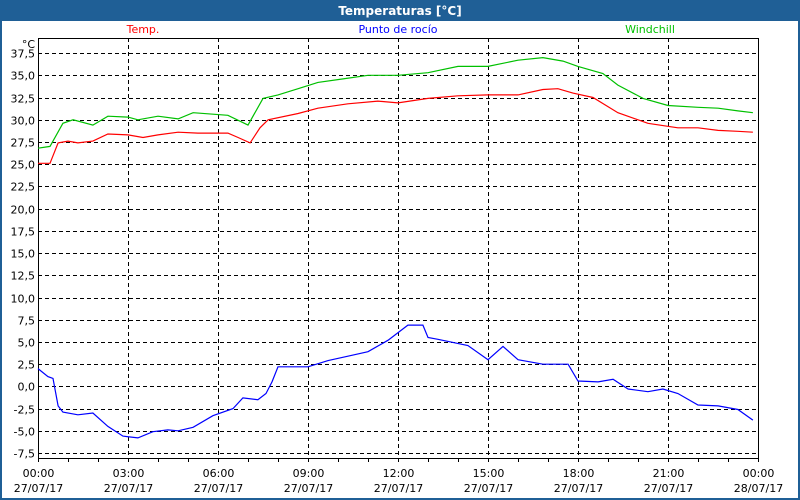 The height and width of the screenshot is (500, 800). What do you see at coordinates (23, 187) in the screenshot?
I see `y-tick-label: 22,5` at bounding box center [23, 187].